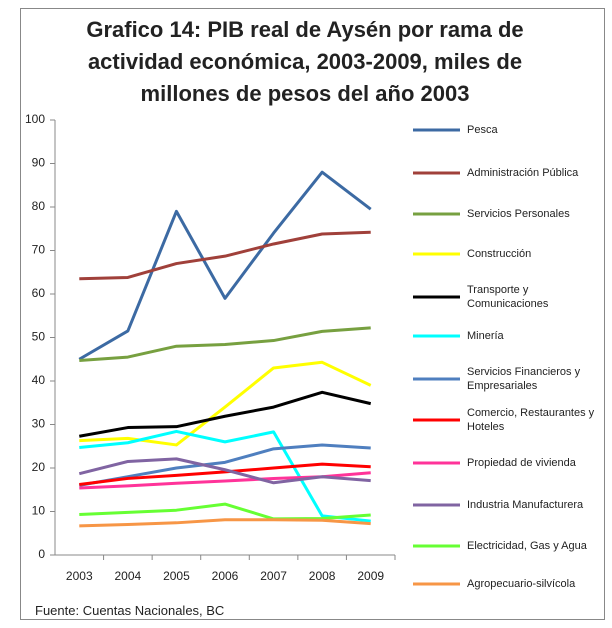 The image size is (612, 628). What do you see at coordinates (273, 576) in the screenshot?
I see `x-tick-label: 2007` at bounding box center [273, 576].